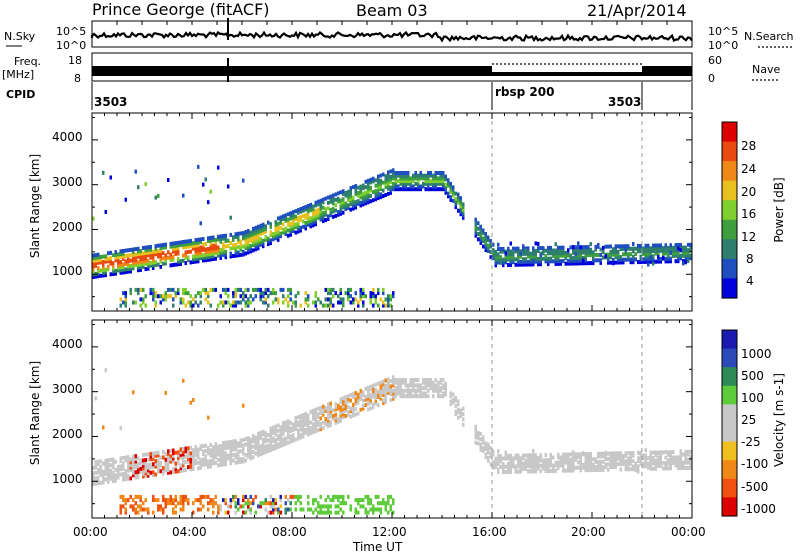 This screenshot has width=800, height=554. Describe the element at coordinates (711, 78) in the screenshot. I see `nave-tick-bottom: 0` at that location.